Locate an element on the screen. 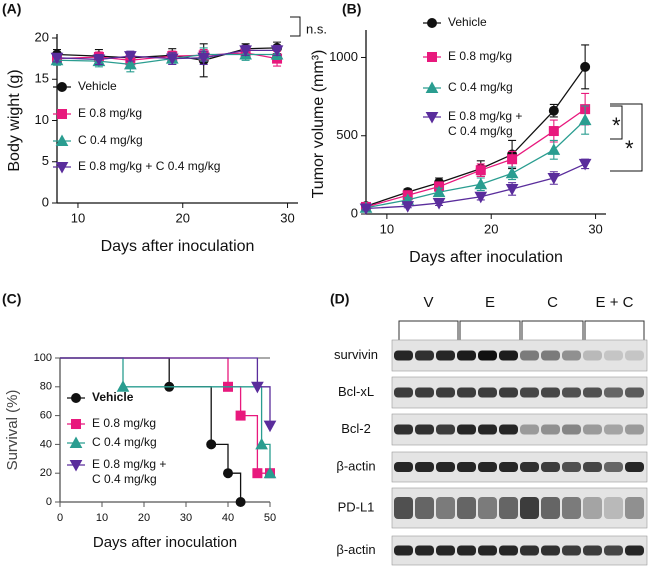  annotation: n.s. is located at coordinates (316, 28).